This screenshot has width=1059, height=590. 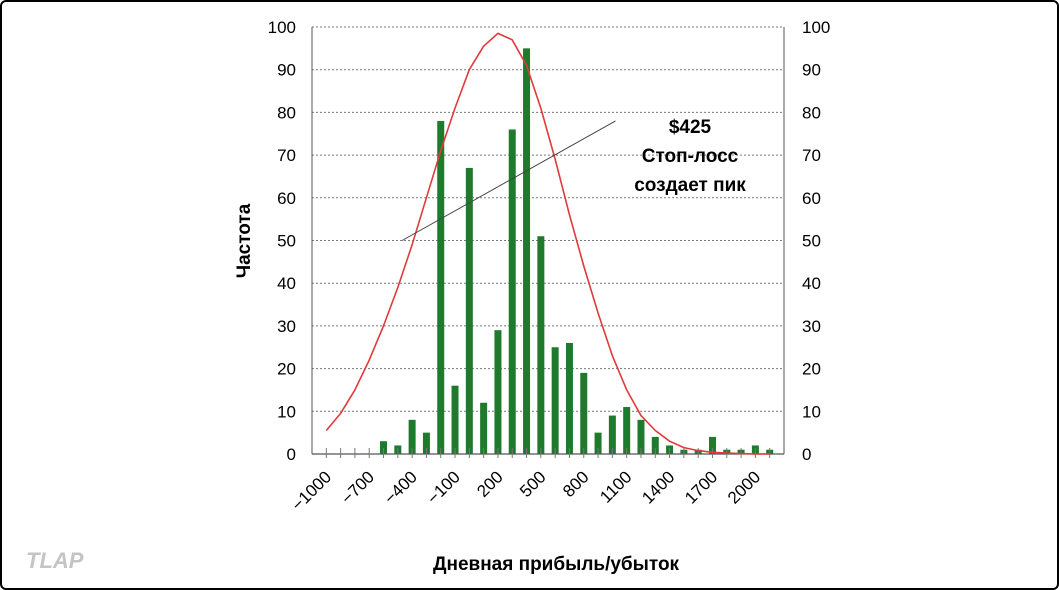 What do you see at coordinates (811, 70) in the screenshot?
I see `y-tick-label-right: 90` at bounding box center [811, 70].